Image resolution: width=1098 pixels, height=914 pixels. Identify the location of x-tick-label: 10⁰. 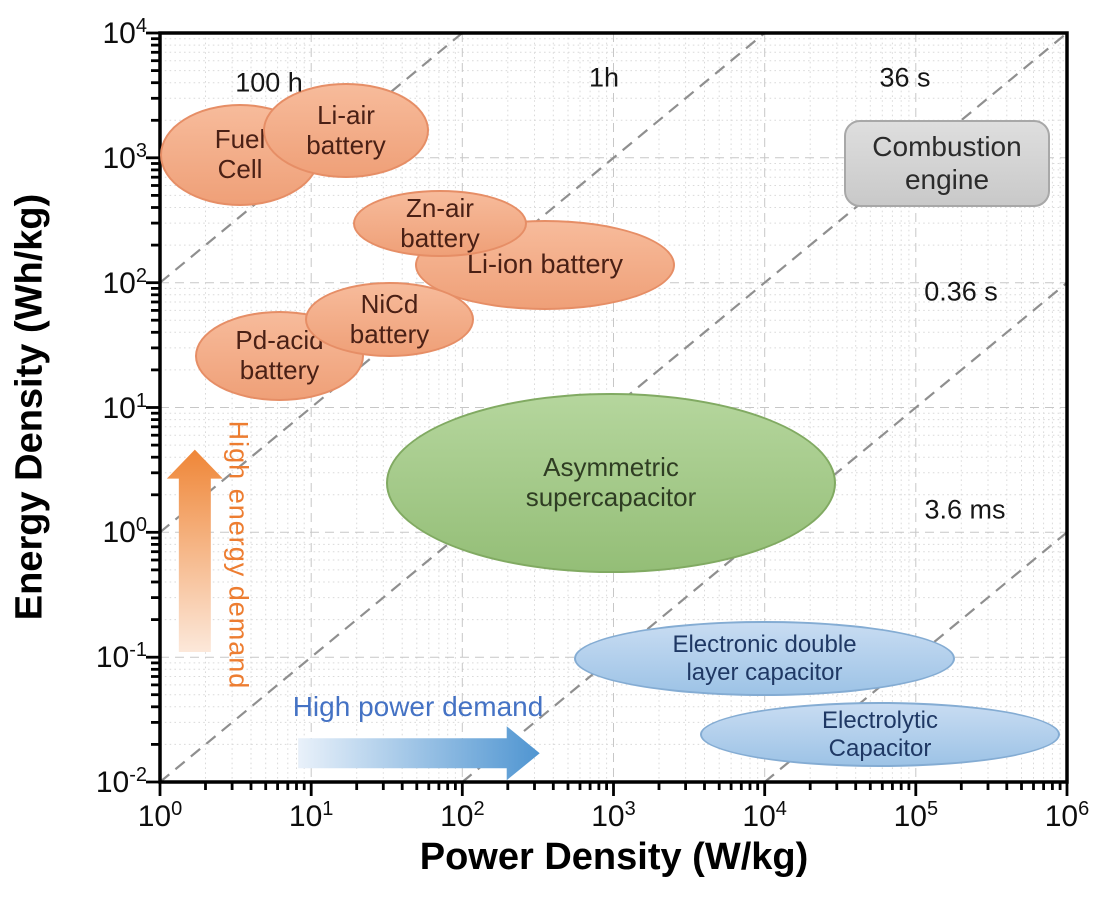
(160, 816).